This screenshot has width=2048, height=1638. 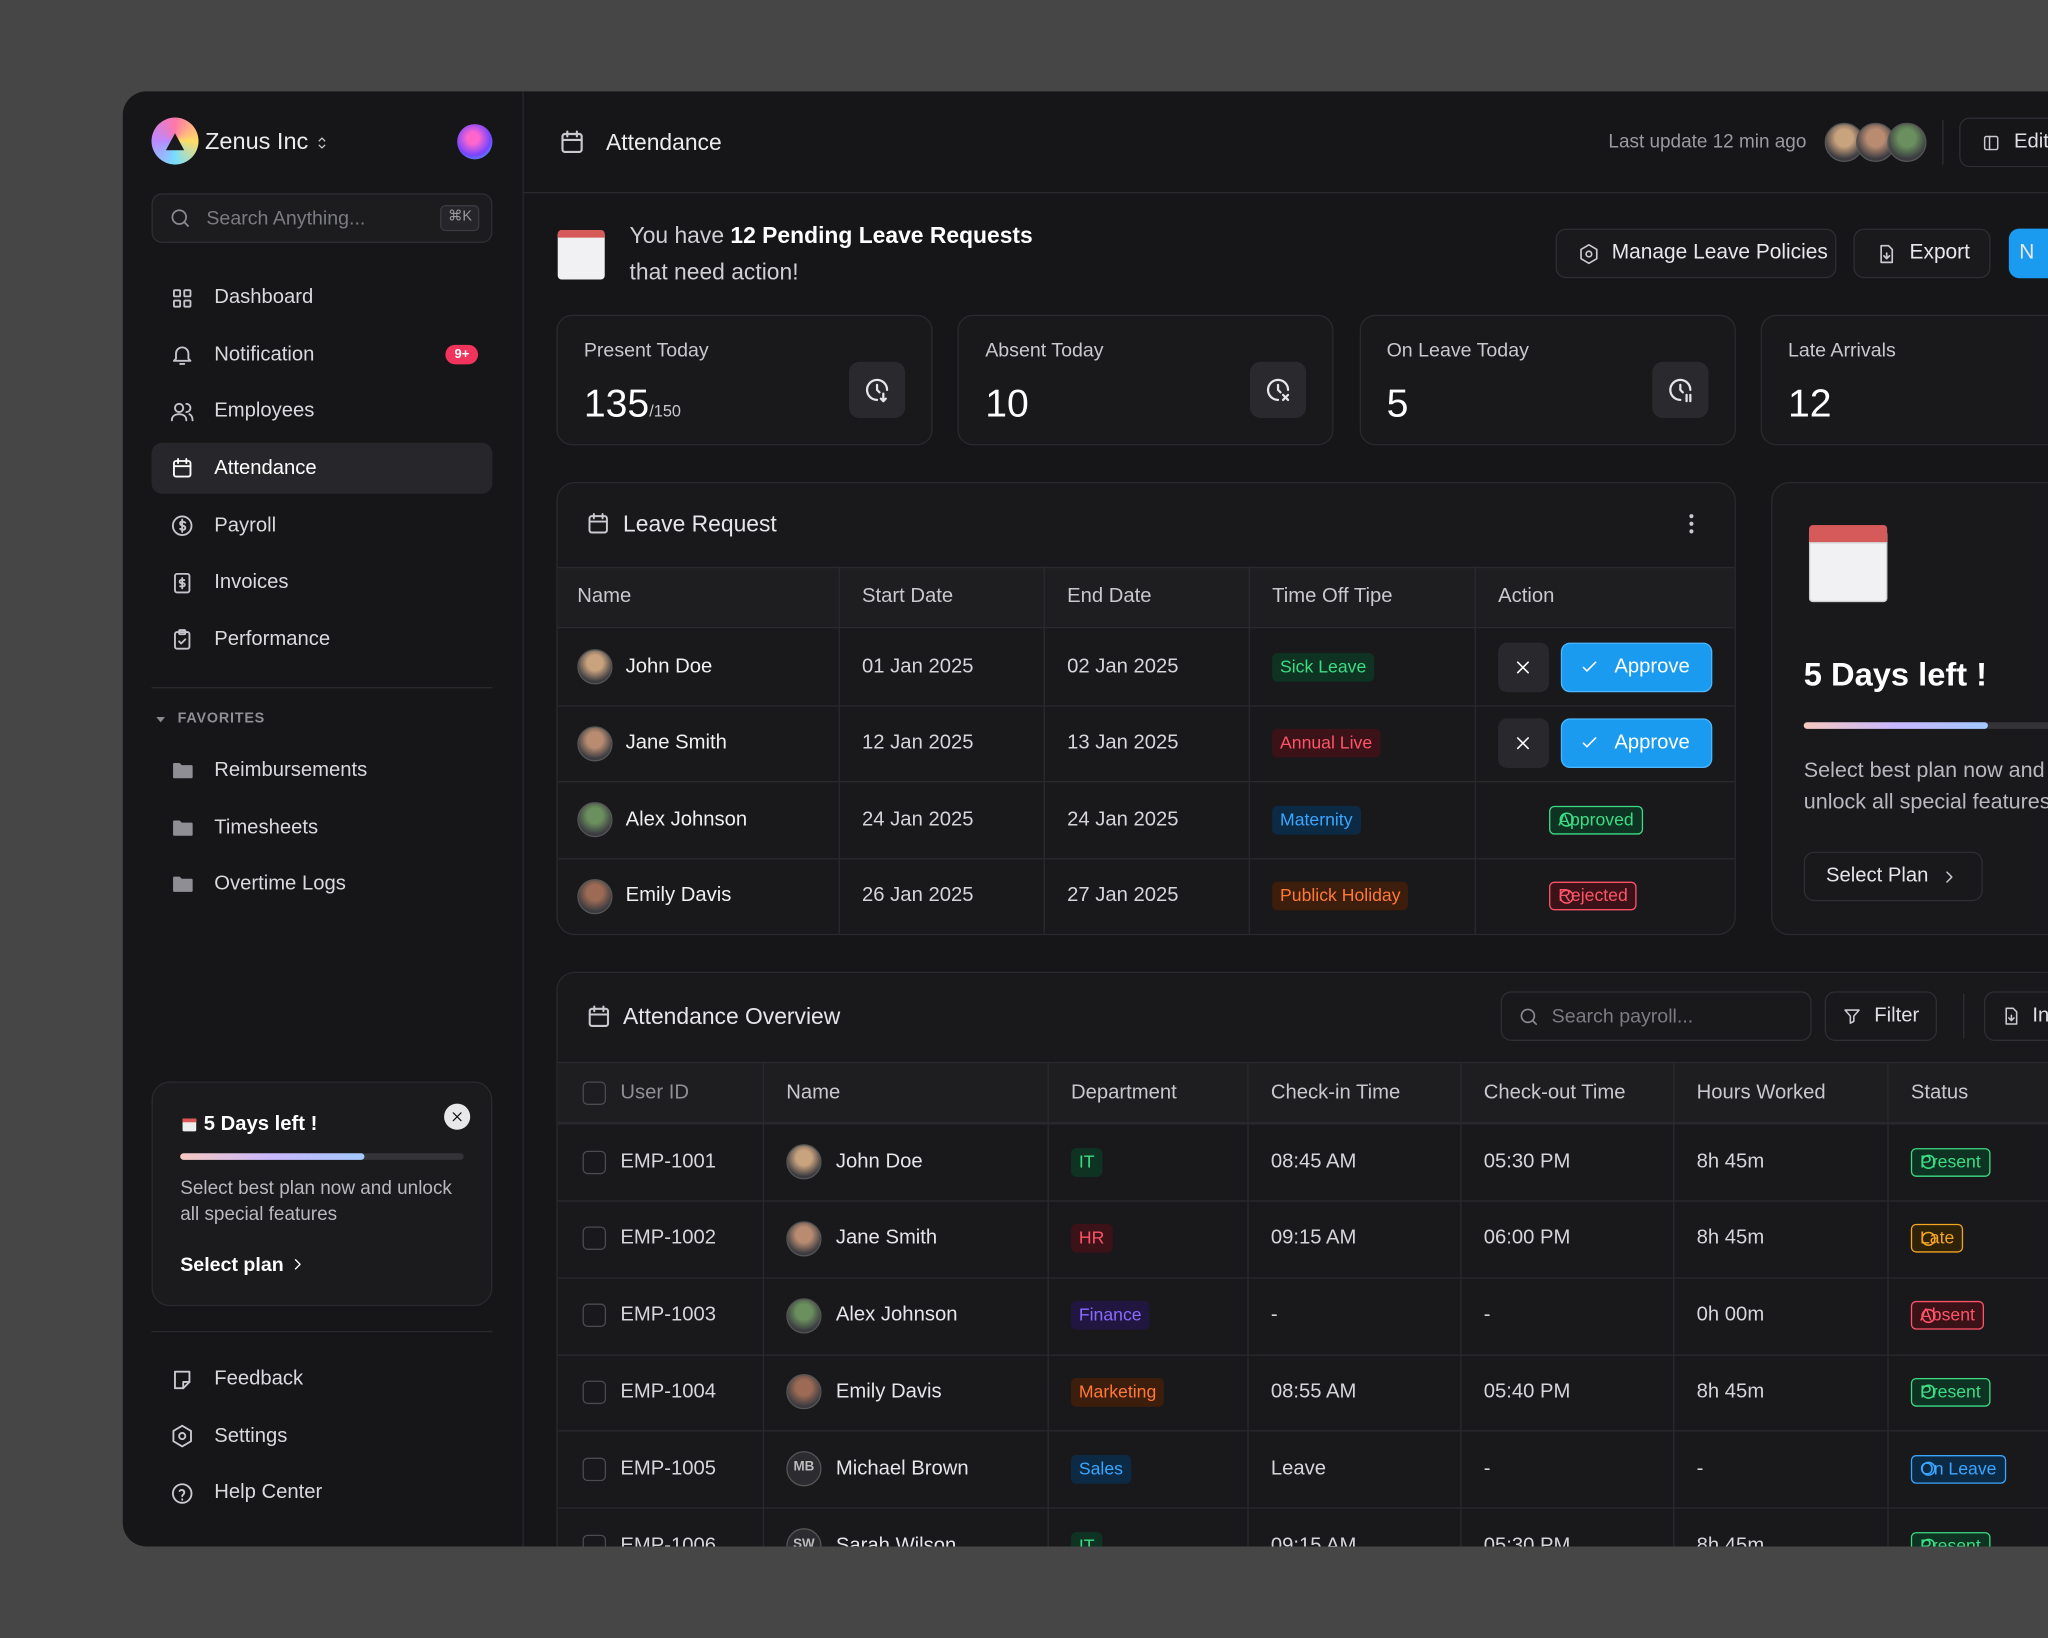 What do you see at coordinates (1852, 1016) in the screenshot?
I see `filter-icon` at bounding box center [1852, 1016].